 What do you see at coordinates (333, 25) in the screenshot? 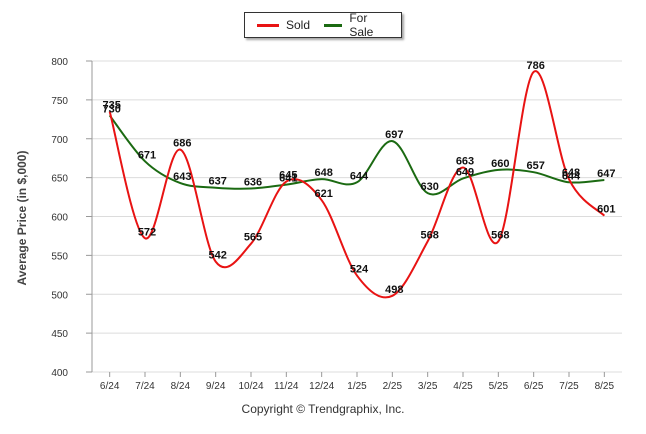
I see `legend-swatch-for-sale` at bounding box center [333, 25].